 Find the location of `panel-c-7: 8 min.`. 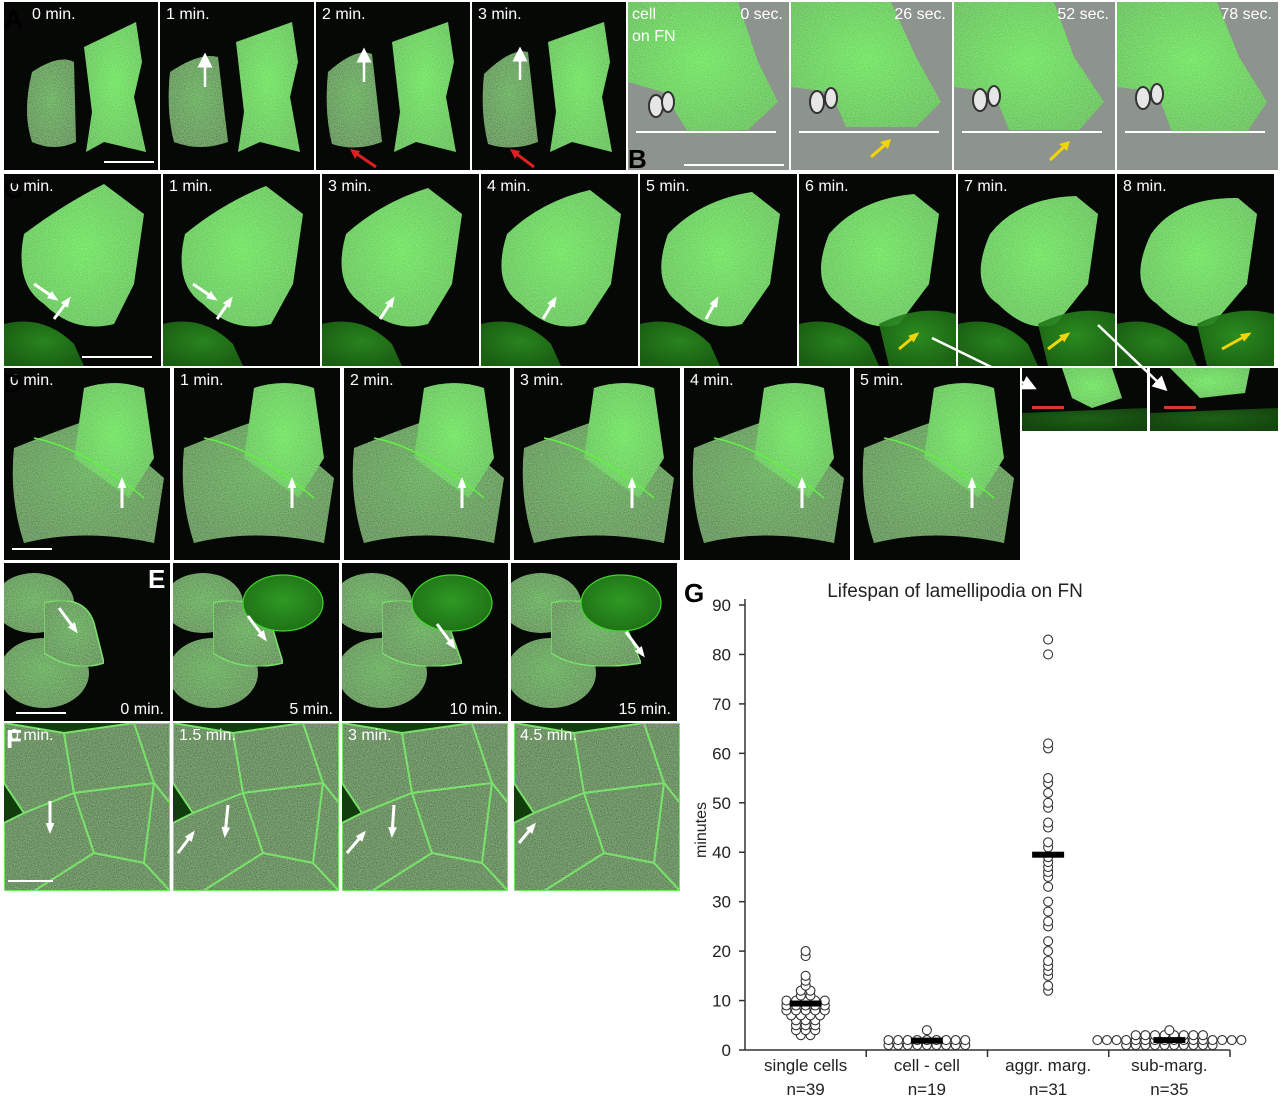

panel-c-7: 8 min. is located at coordinates (1195, 270).